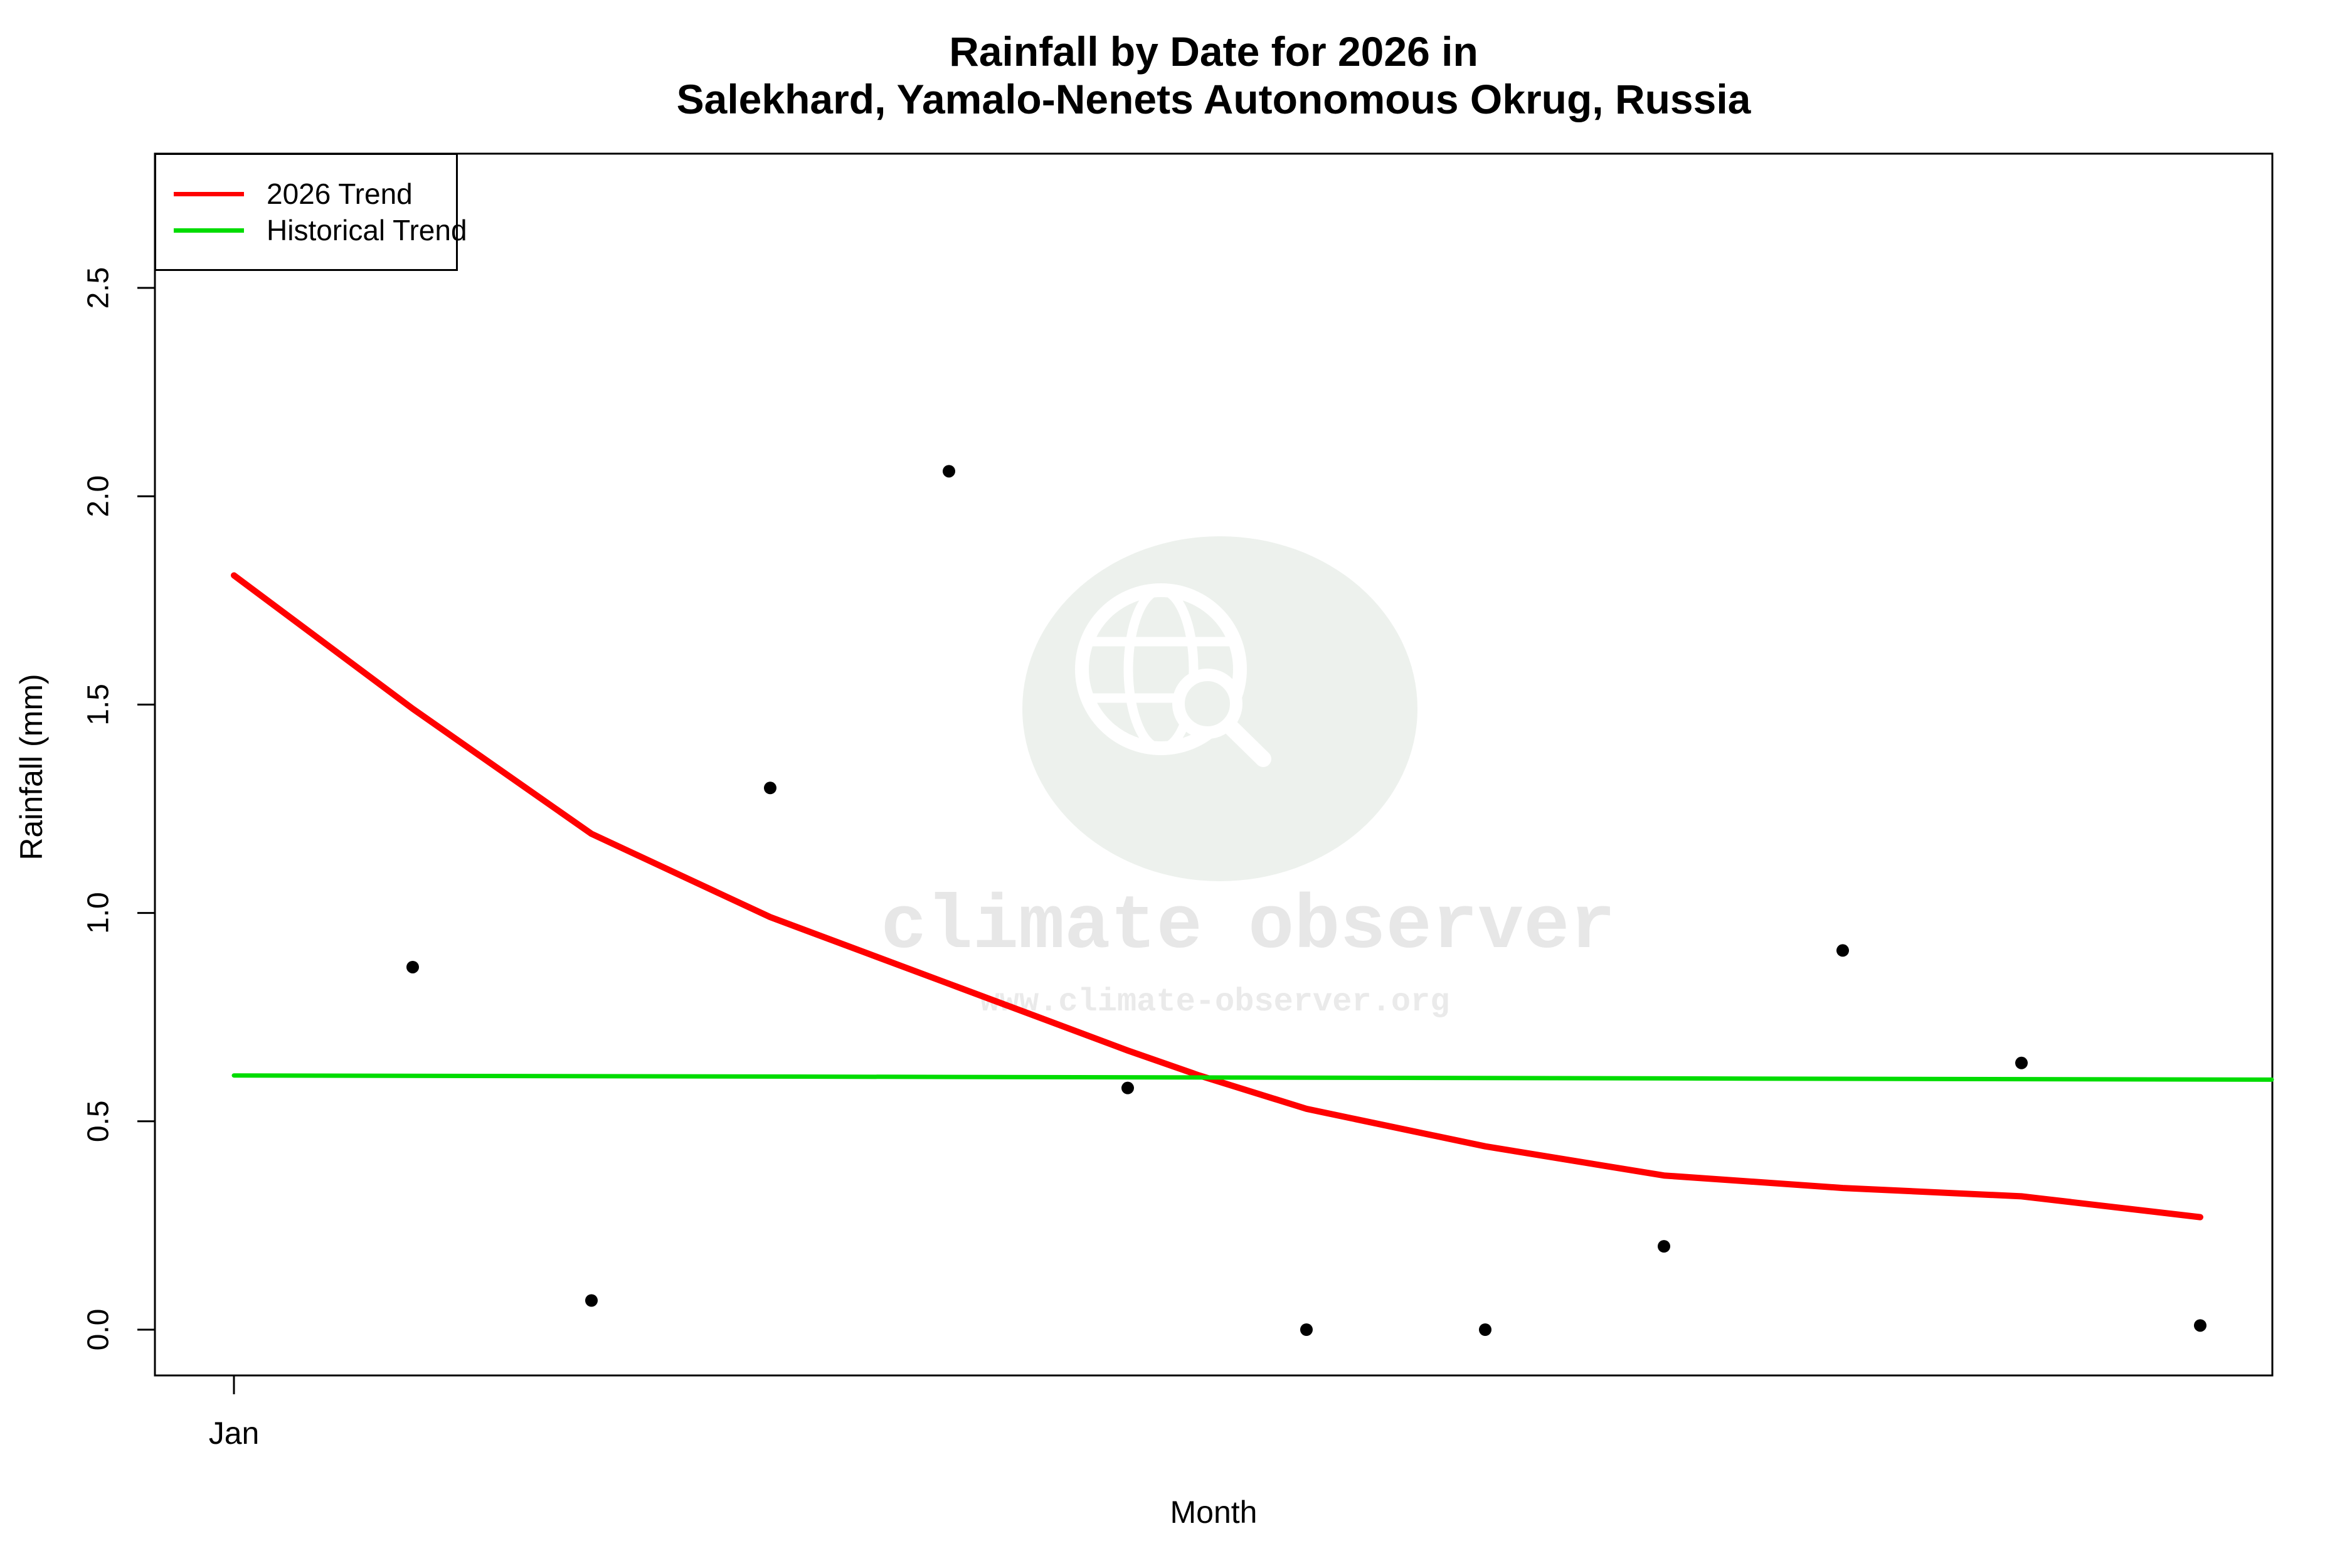 The width and height of the screenshot is (2352, 1568). Describe the element at coordinates (98, 913) in the screenshot. I see `y-tick-label: 1.0` at that location.